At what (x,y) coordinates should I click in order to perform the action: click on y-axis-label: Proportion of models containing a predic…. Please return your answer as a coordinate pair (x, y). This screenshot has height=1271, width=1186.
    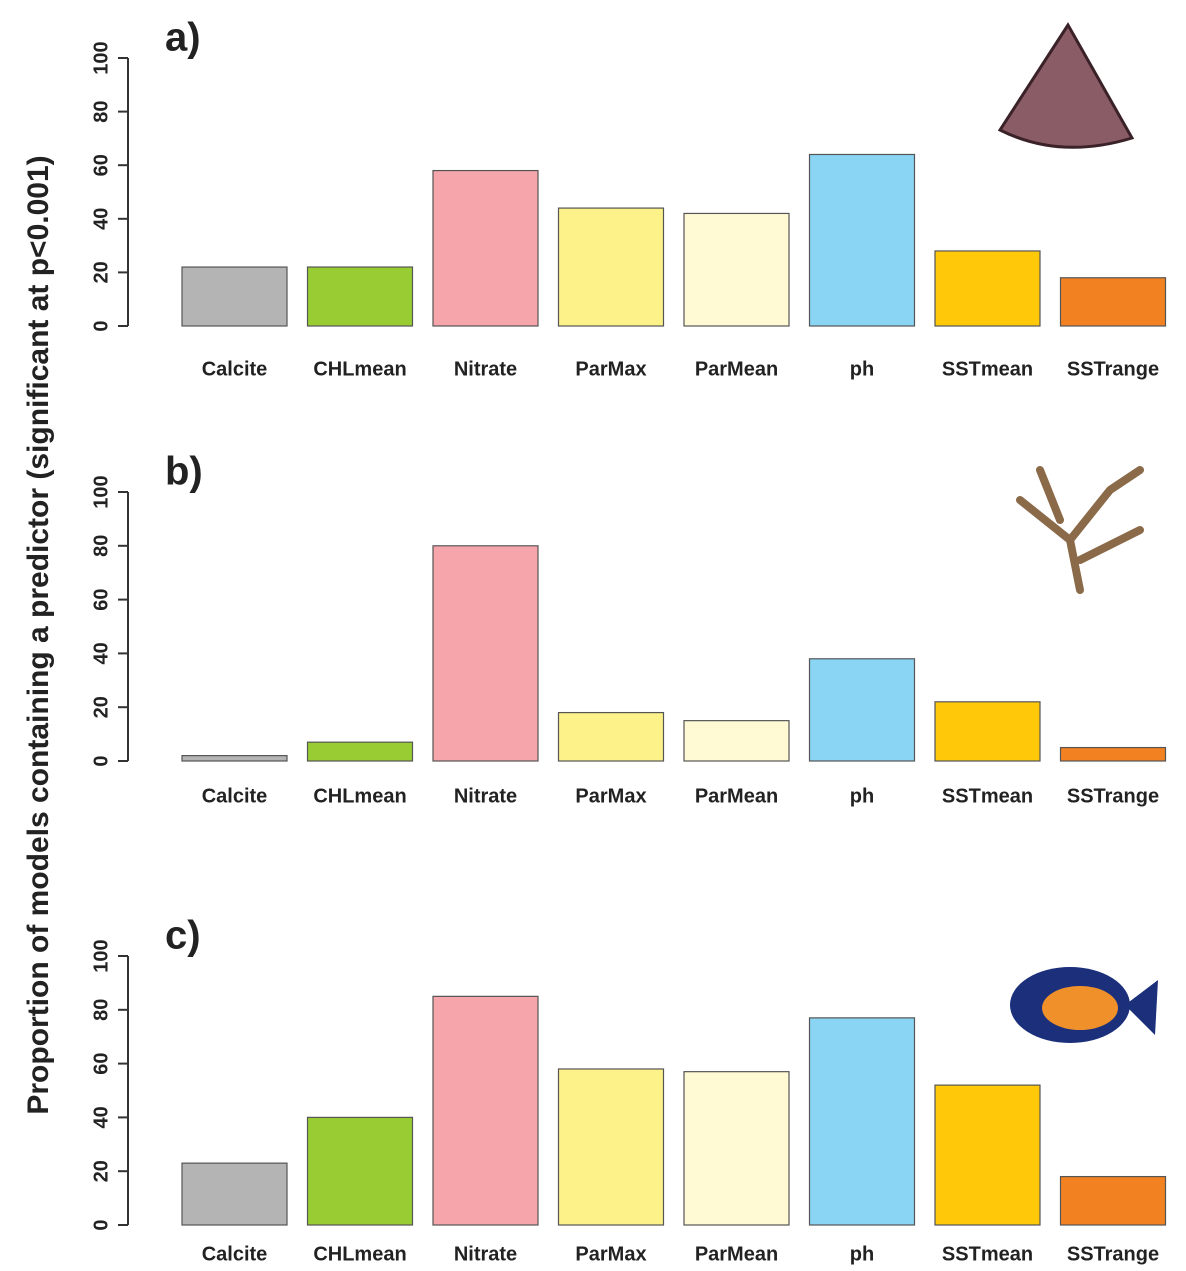
    Looking at the image, I should click on (38, 634).